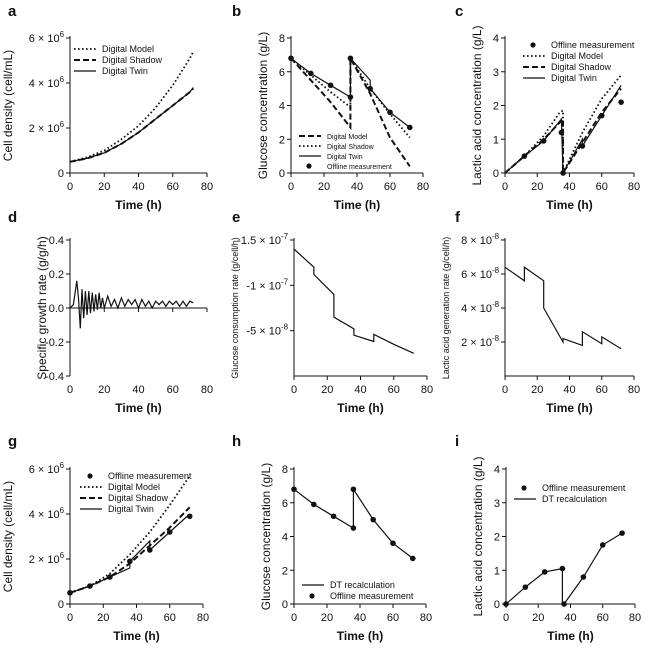  I want to click on y-tick-label: 6 × 10⁶, so click(47, 468).